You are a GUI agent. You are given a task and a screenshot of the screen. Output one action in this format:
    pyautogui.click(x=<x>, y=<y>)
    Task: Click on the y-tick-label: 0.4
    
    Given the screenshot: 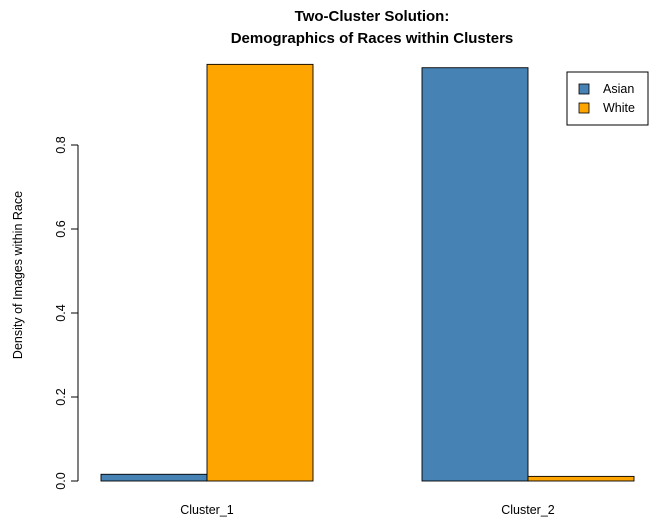 What is the action you would take?
    pyautogui.click(x=61, y=312)
    